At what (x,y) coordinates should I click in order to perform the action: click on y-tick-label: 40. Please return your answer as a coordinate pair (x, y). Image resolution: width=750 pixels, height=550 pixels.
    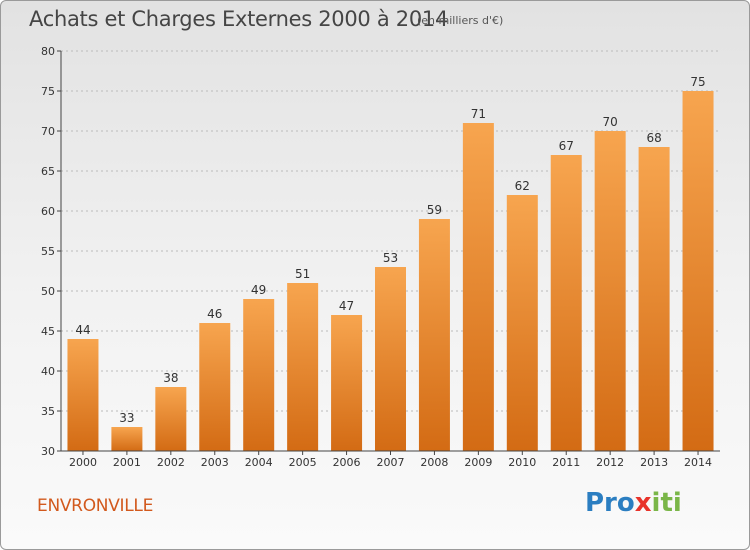
    Looking at the image, I should click on (48, 371).